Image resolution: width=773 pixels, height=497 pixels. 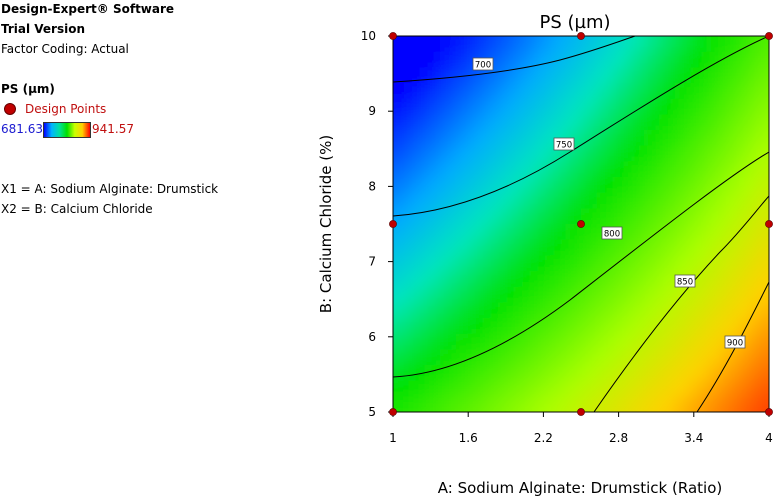 What do you see at coordinates (372, 262) in the screenshot?
I see `y-tick-label: 7` at bounding box center [372, 262].